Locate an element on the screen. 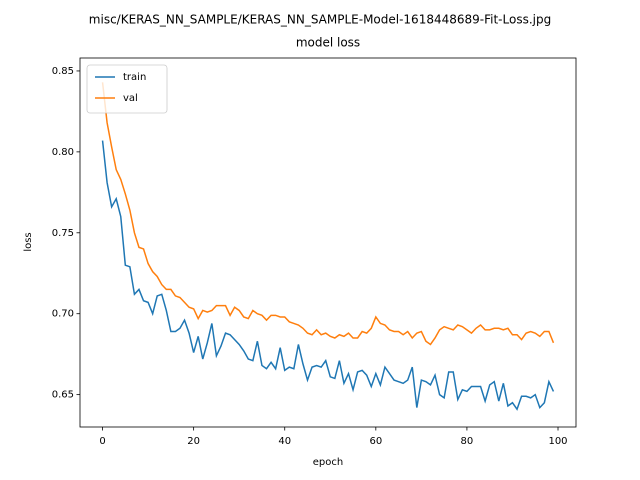 This screenshot has height=480, width=640. x-tick-label: 0 is located at coordinates (102, 441).